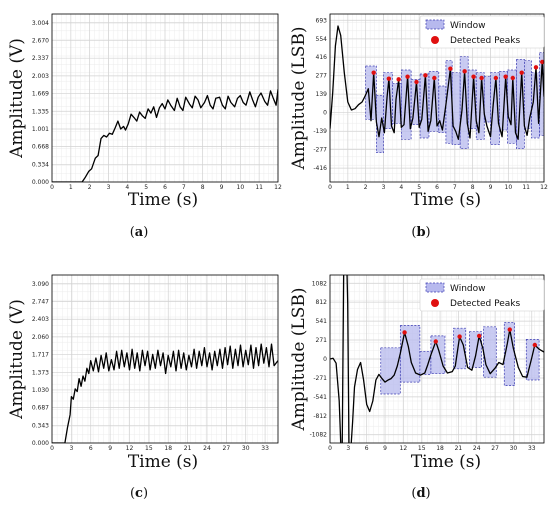  I want to click on x-tick-label: 7, so click(455, 187).